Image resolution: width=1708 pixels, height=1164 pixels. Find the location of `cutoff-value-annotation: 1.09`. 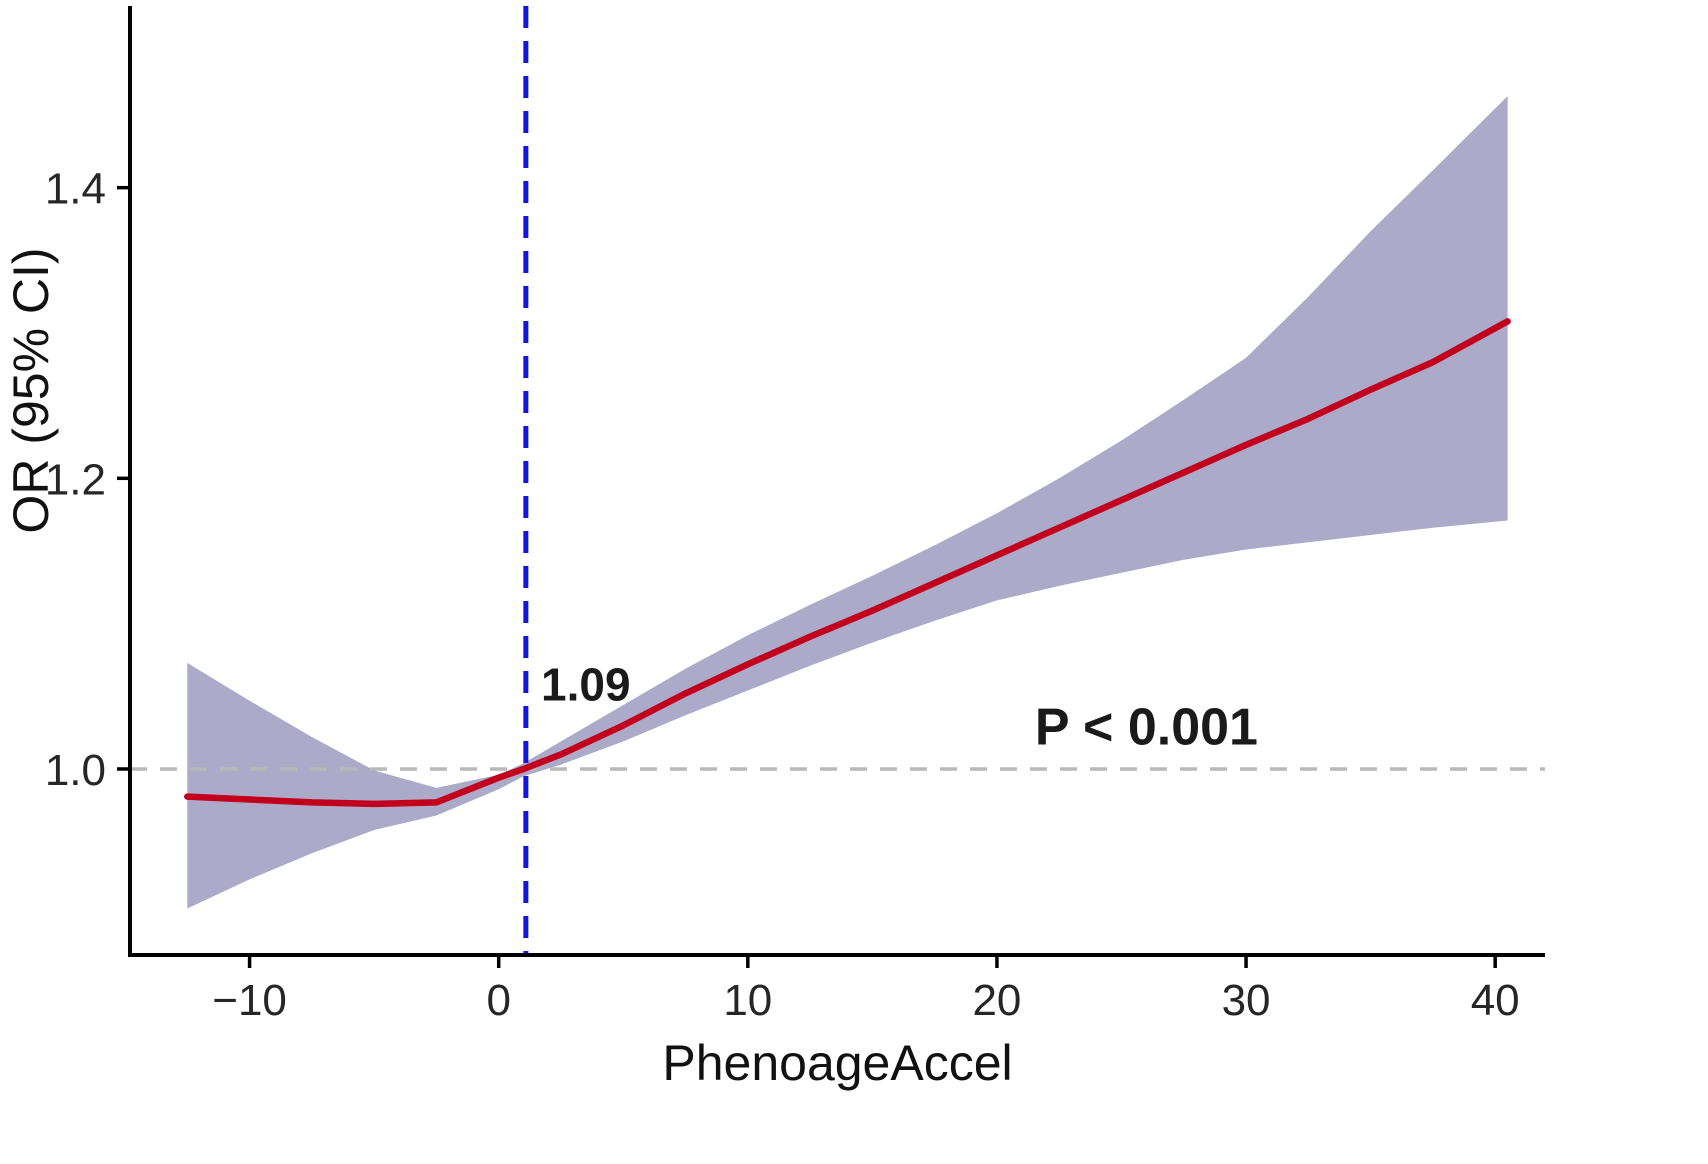

cutoff-value-annotation: 1.09 is located at coordinates (586, 685).